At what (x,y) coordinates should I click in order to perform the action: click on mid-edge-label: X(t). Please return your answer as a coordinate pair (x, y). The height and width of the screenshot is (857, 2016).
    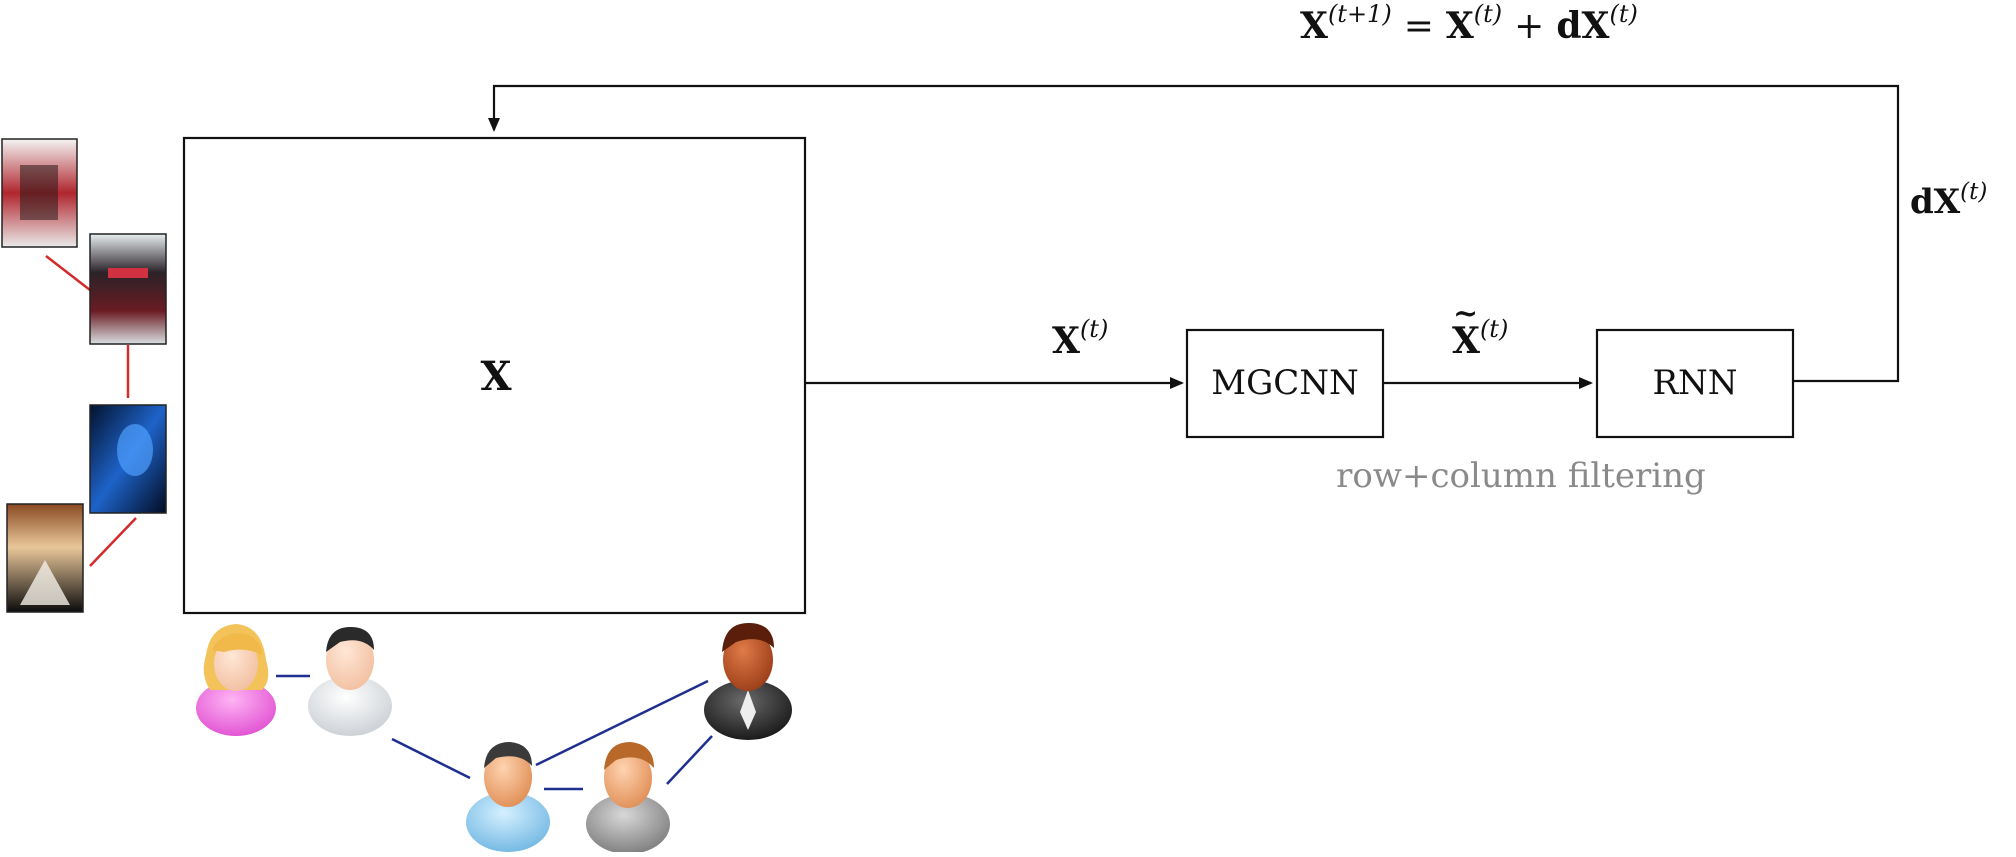
    Looking at the image, I should click on (1480, 338).